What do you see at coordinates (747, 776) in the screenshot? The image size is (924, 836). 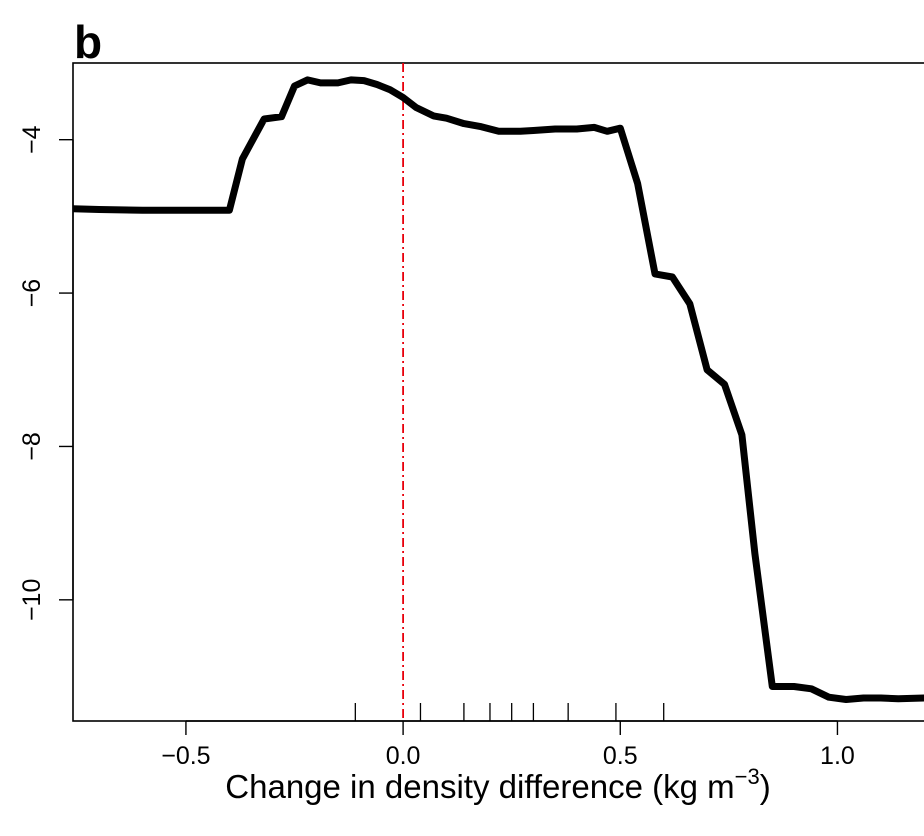 I see `x-axis-title-exponent: −3` at bounding box center [747, 776].